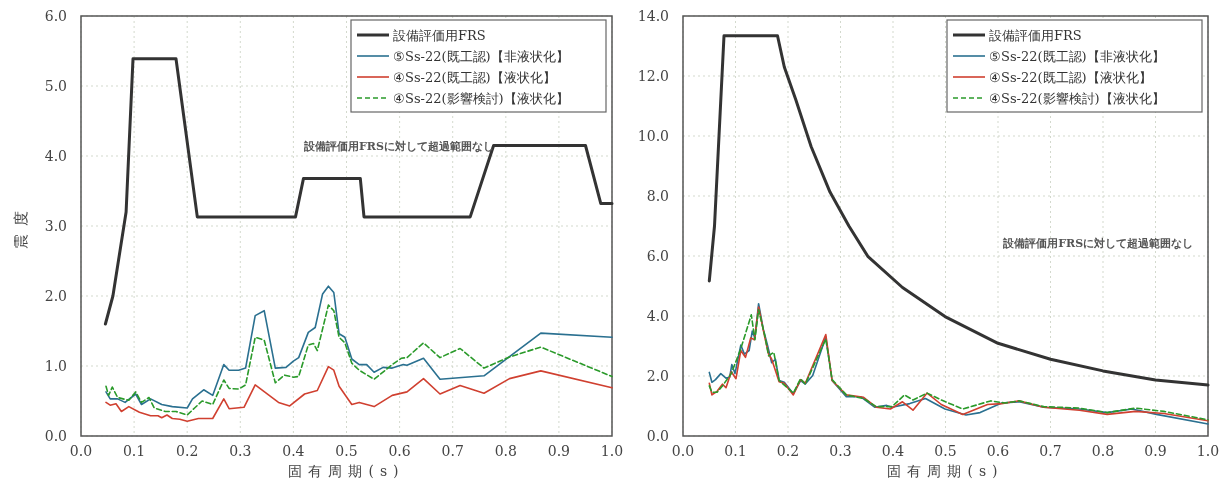 The height and width of the screenshot is (487, 1229). Describe the element at coordinates (653, 76) in the screenshot. I see `y-tick-label: 12.0` at that location.